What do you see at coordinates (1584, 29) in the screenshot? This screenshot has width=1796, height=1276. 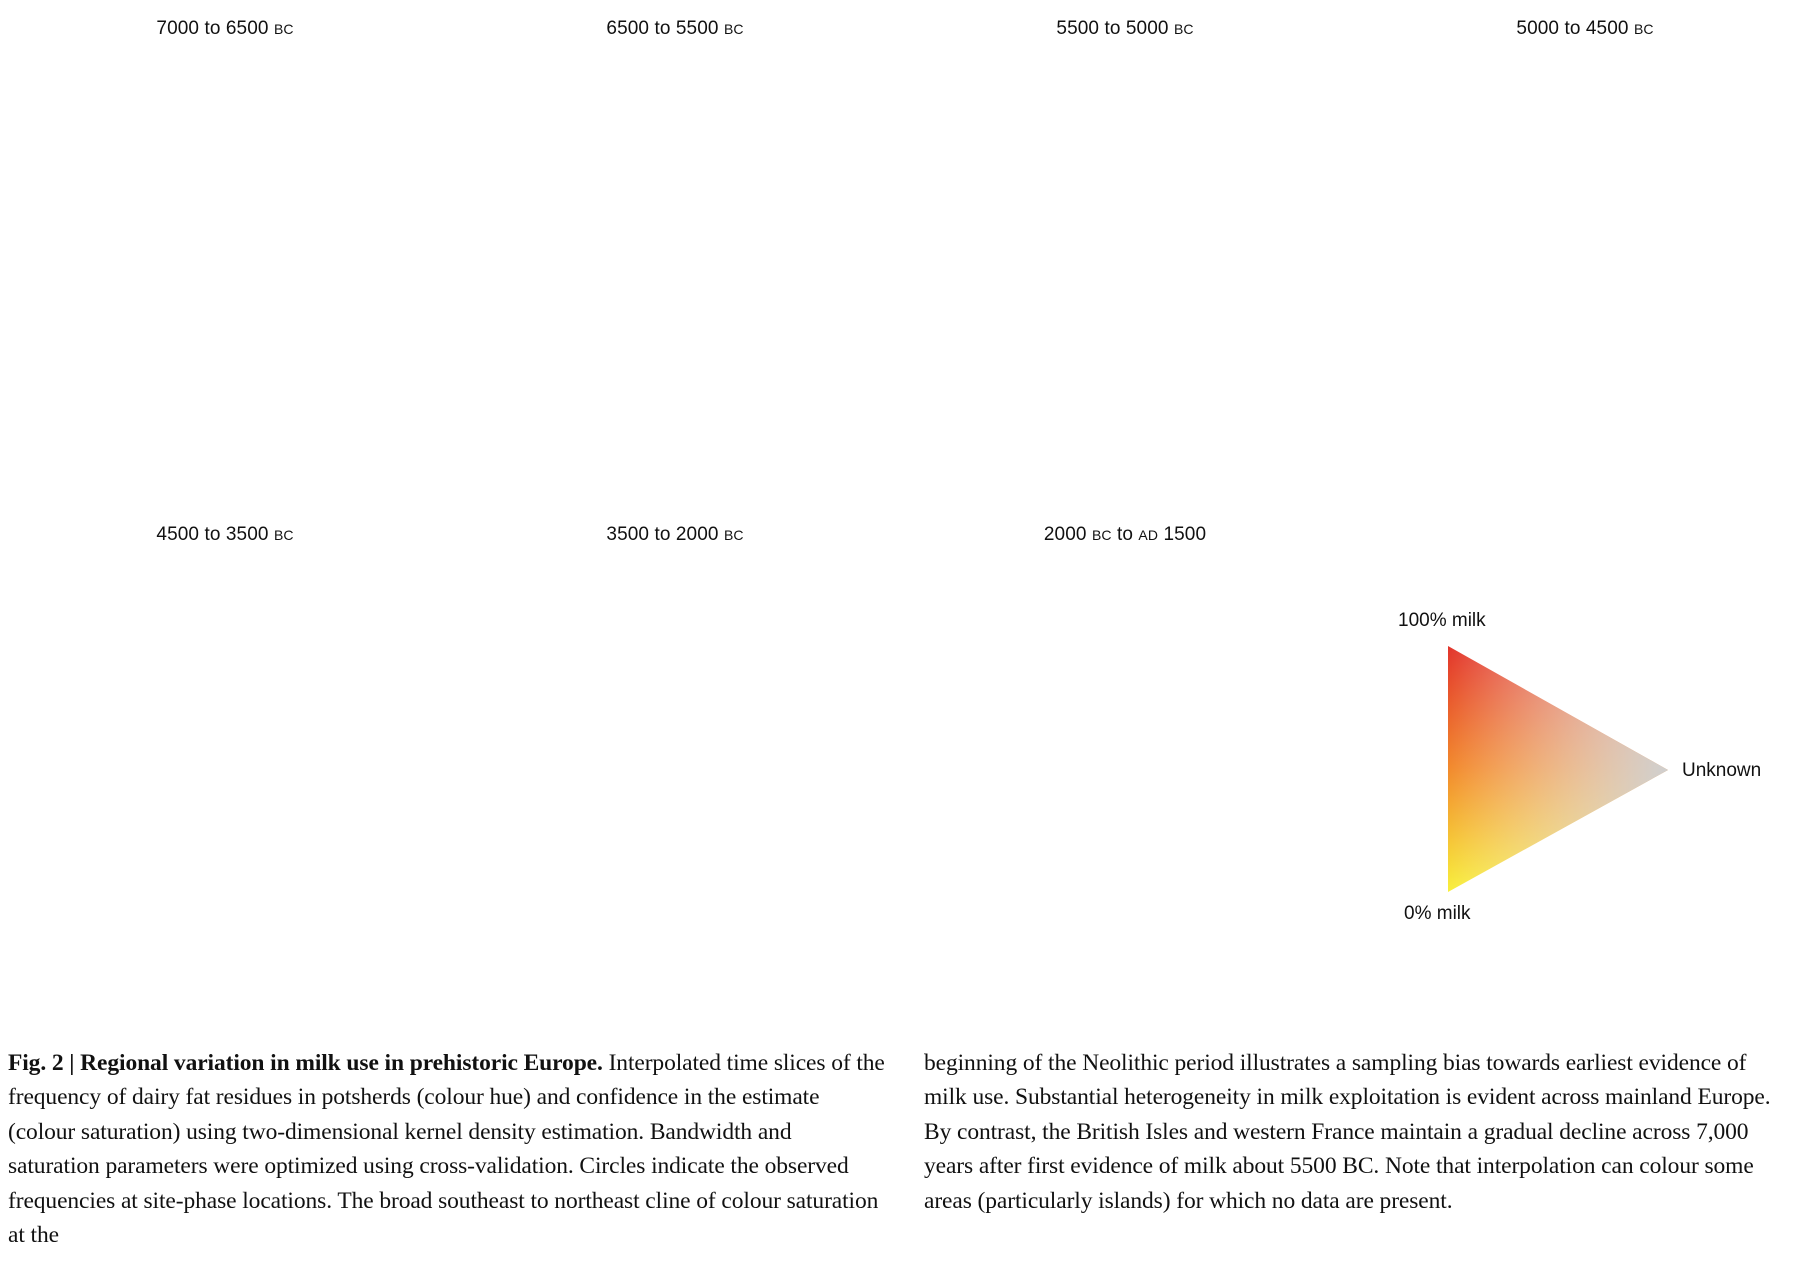 I see `panel-title: 5000 to 4500 BC` at bounding box center [1584, 29].